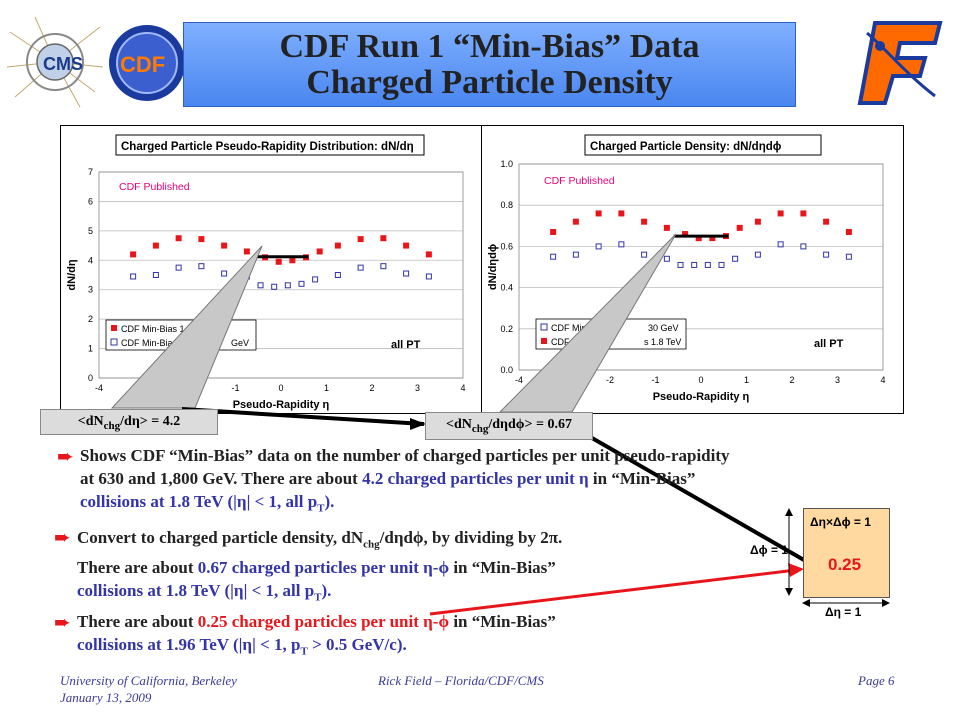 Image resolution: width=960 pixels, height=720 pixels. Describe the element at coordinates (711, 506) in the screenshot. I see `arrow-0p67-to-box` at that location.